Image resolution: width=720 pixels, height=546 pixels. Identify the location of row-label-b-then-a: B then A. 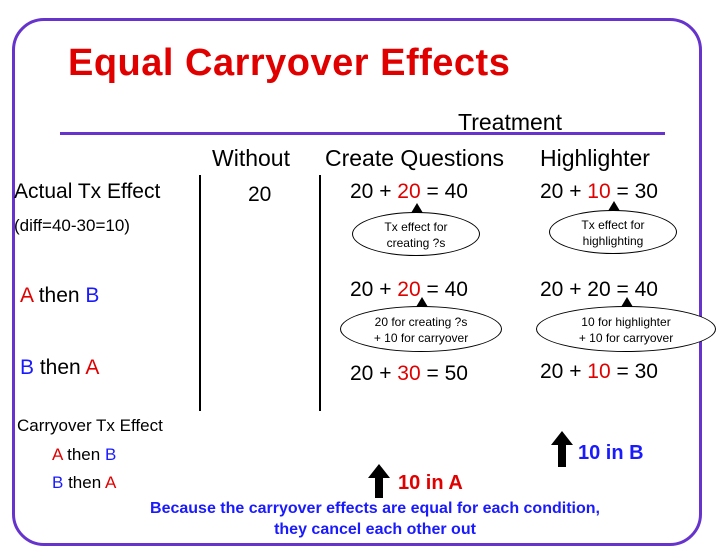
(60, 367).